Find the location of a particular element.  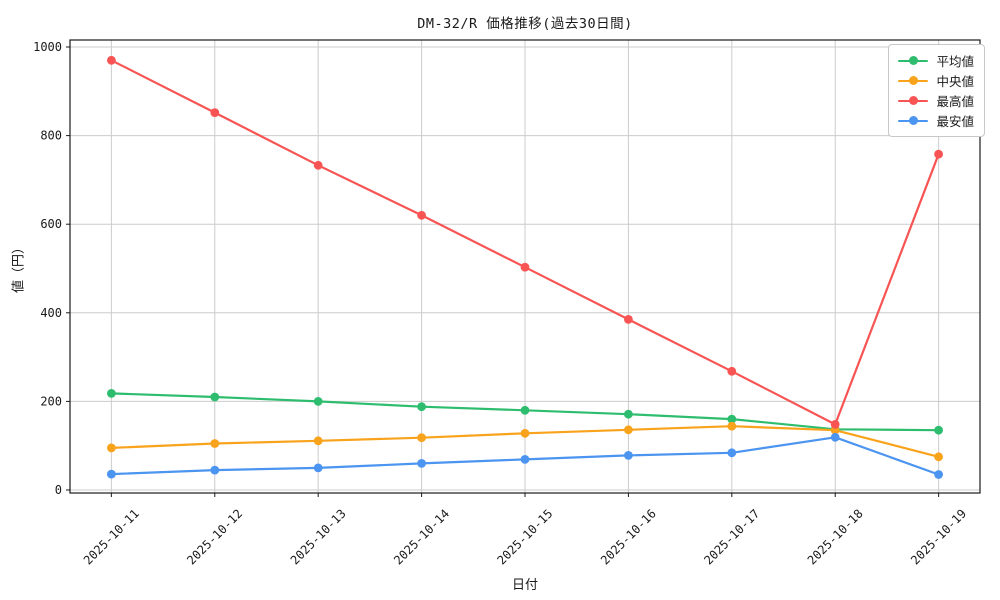

x-tick-label: 2025-10-16 is located at coordinates (628, 537).